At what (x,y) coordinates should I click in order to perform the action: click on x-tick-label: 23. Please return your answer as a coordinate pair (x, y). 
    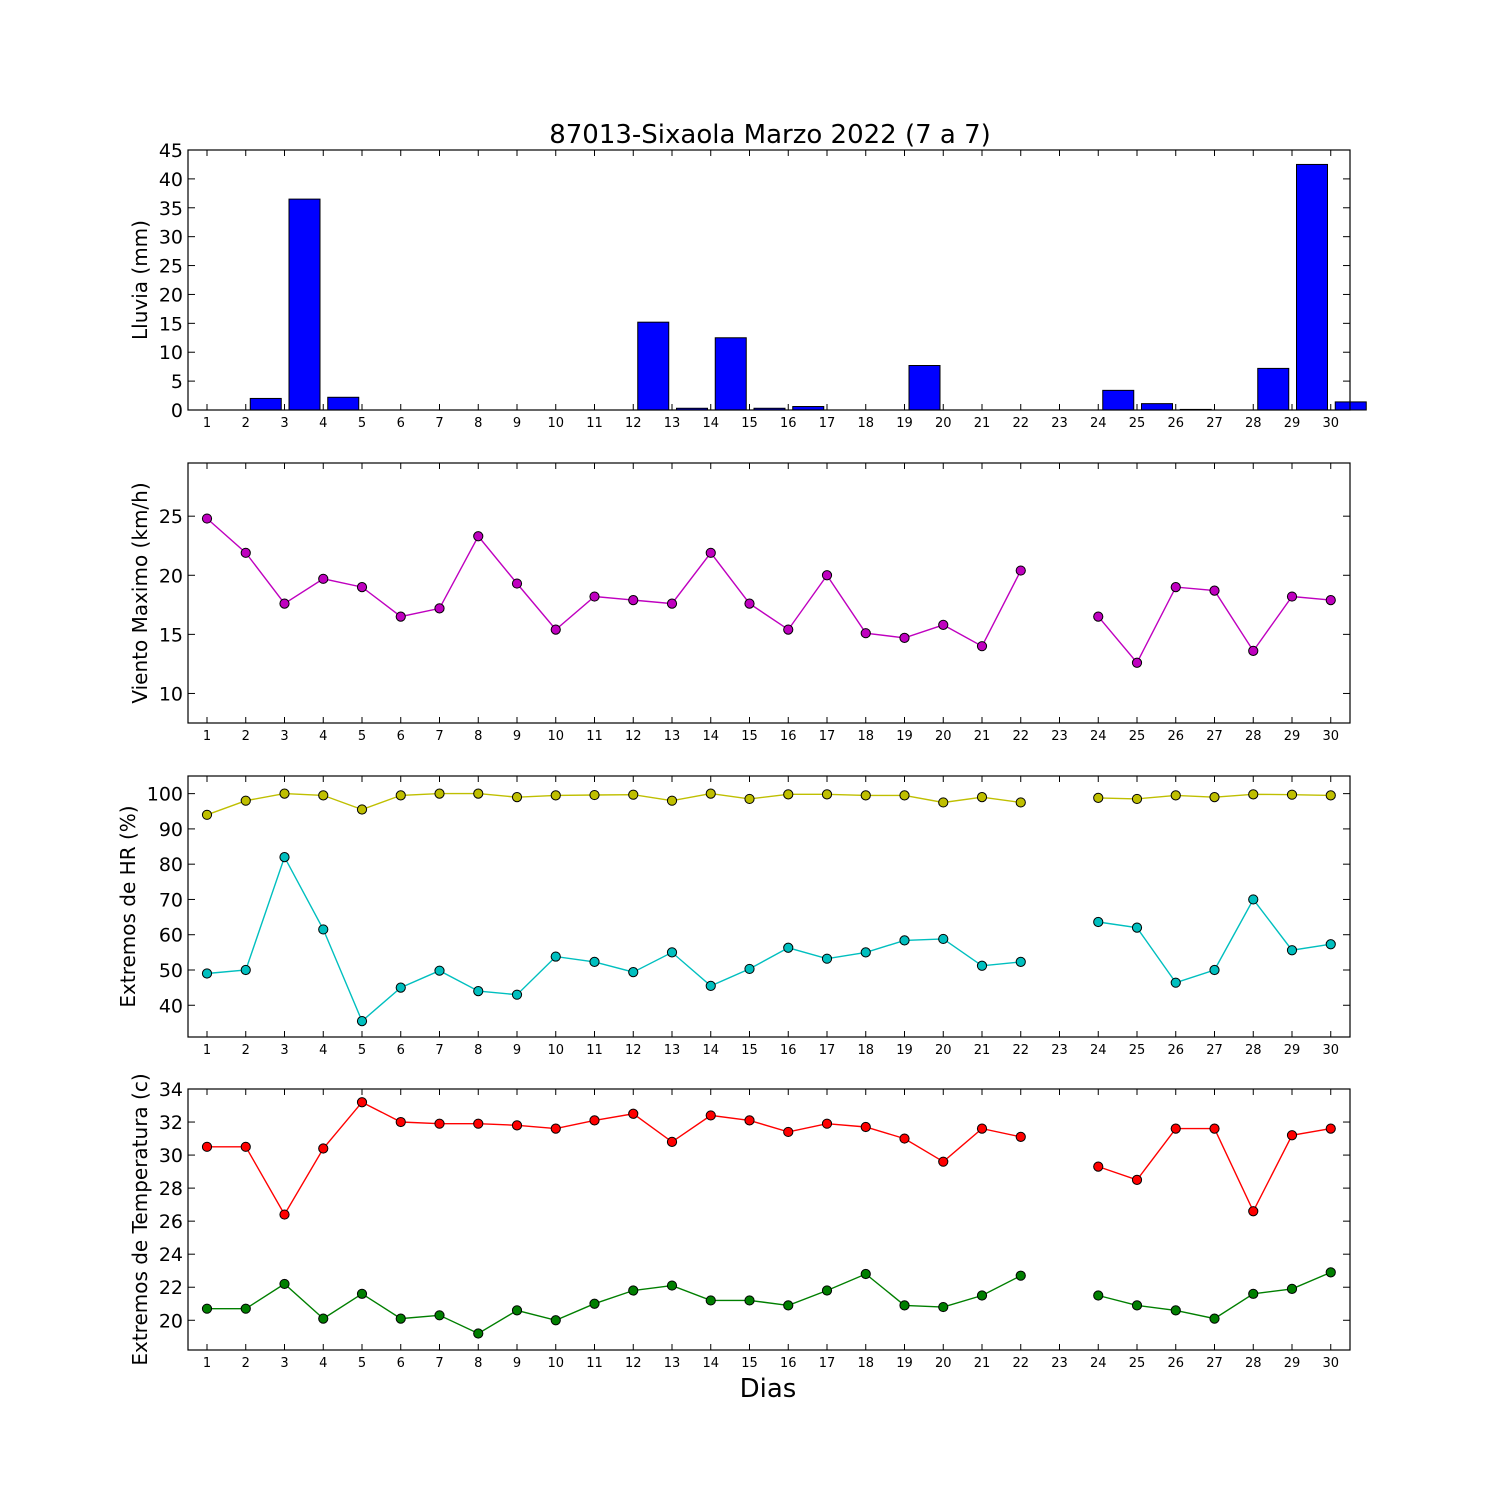
    Looking at the image, I should click on (1059, 736).